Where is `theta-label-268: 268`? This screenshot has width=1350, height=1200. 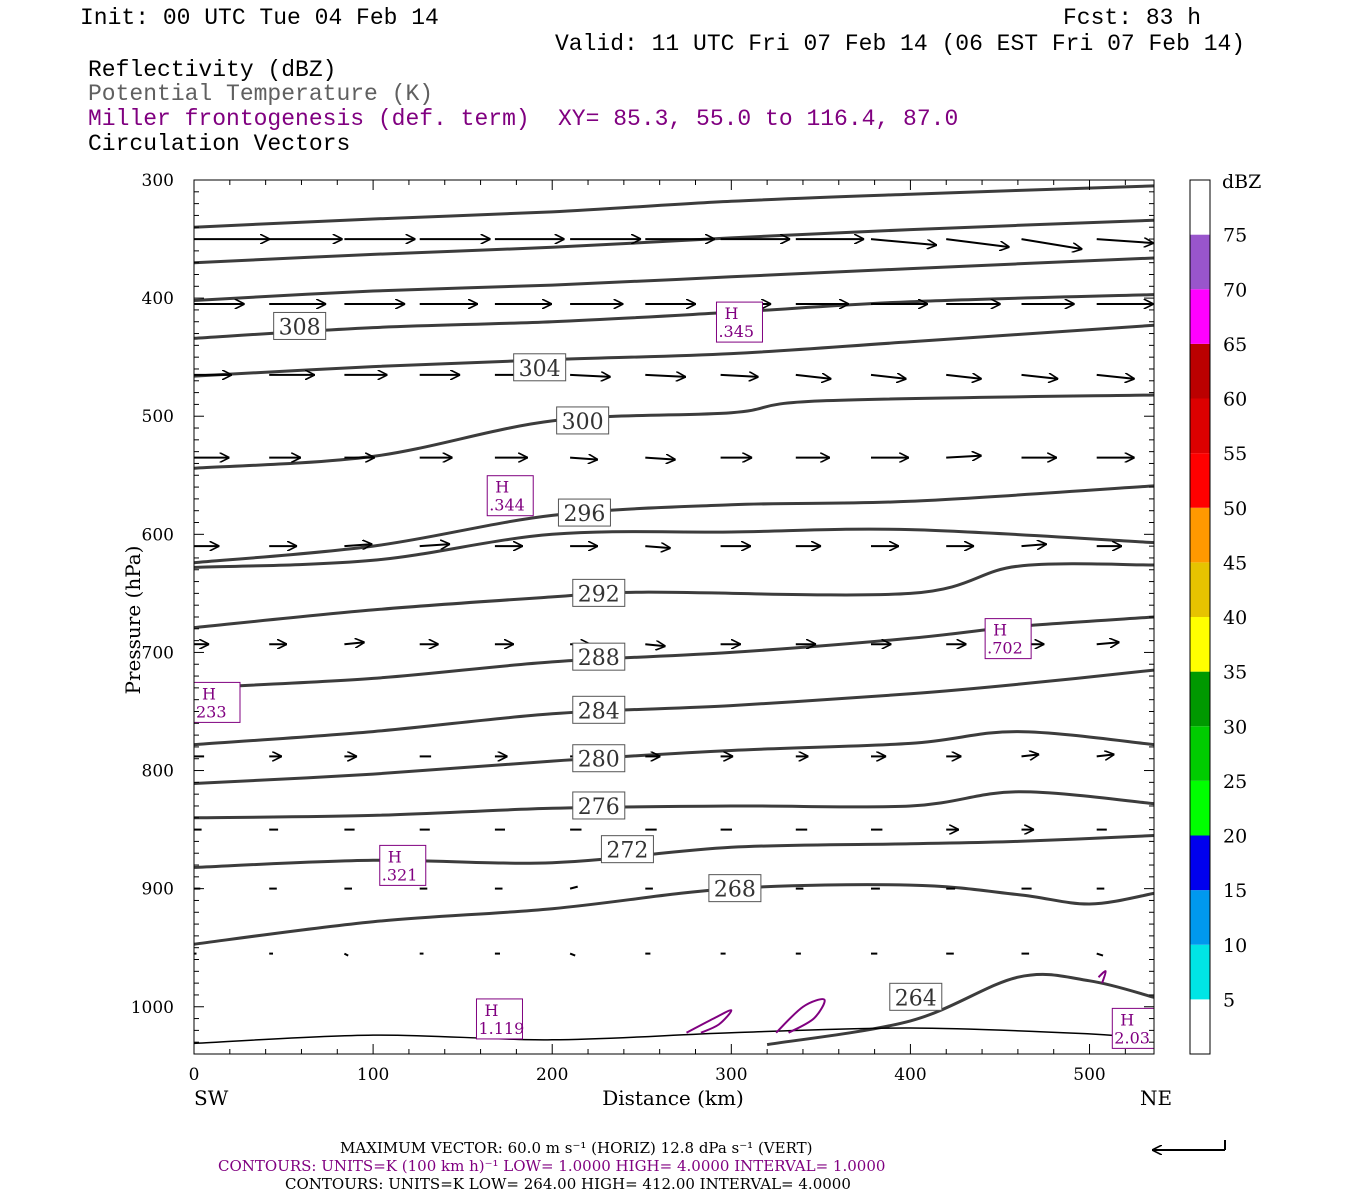 theta-label-268: 268 is located at coordinates (735, 890).